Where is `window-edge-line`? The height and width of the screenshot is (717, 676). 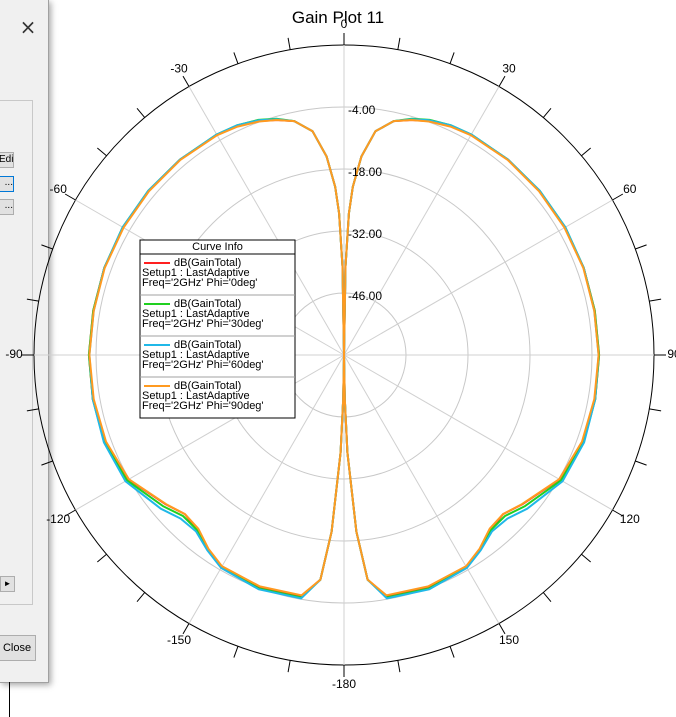 window-edge-line is located at coordinates (9, 699).